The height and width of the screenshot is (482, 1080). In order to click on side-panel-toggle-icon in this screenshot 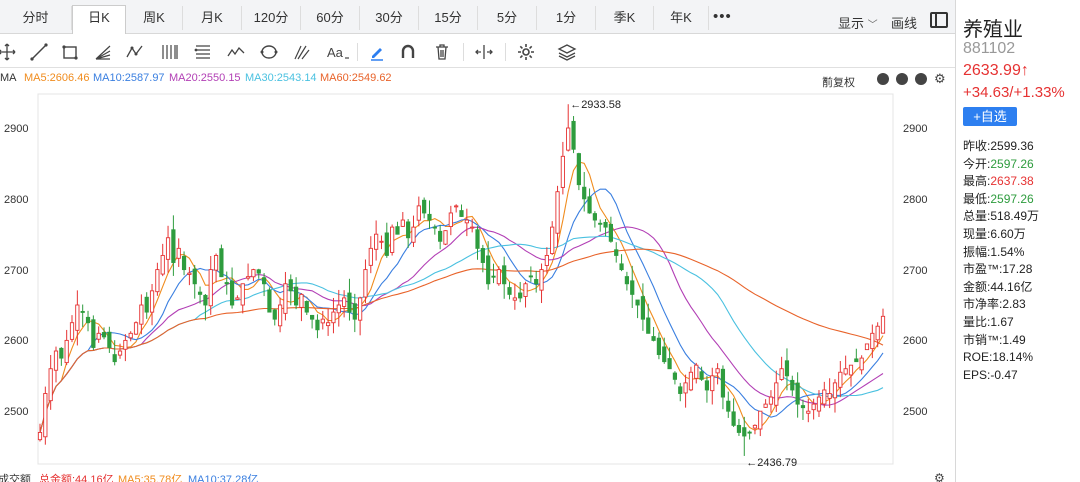, I will do `click(939, 20)`.